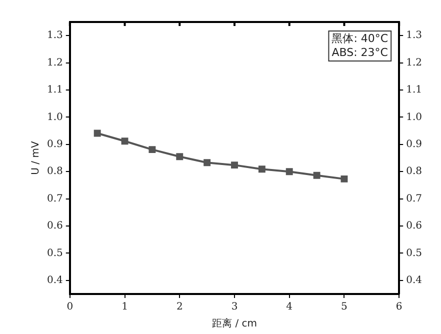 Image resolution: width=441 pixels, height=334 pixels. I want to click on y2-tick-label: 0.5, so click(414, 253).